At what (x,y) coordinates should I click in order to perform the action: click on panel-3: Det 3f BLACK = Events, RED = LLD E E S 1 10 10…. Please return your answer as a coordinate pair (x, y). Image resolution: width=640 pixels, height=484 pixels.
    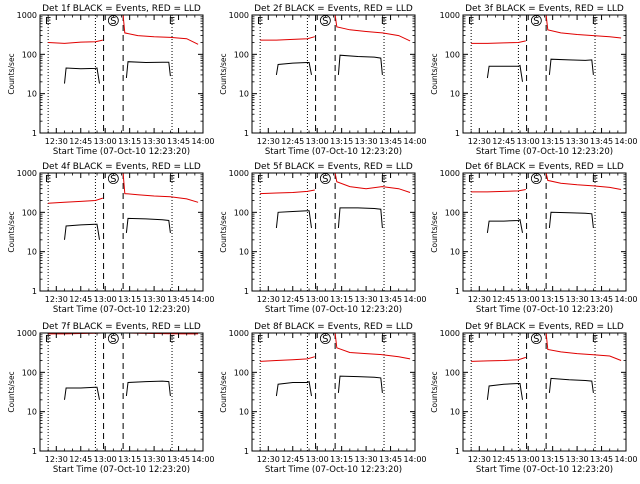
    Looking at the image, I should click on (534, 80).